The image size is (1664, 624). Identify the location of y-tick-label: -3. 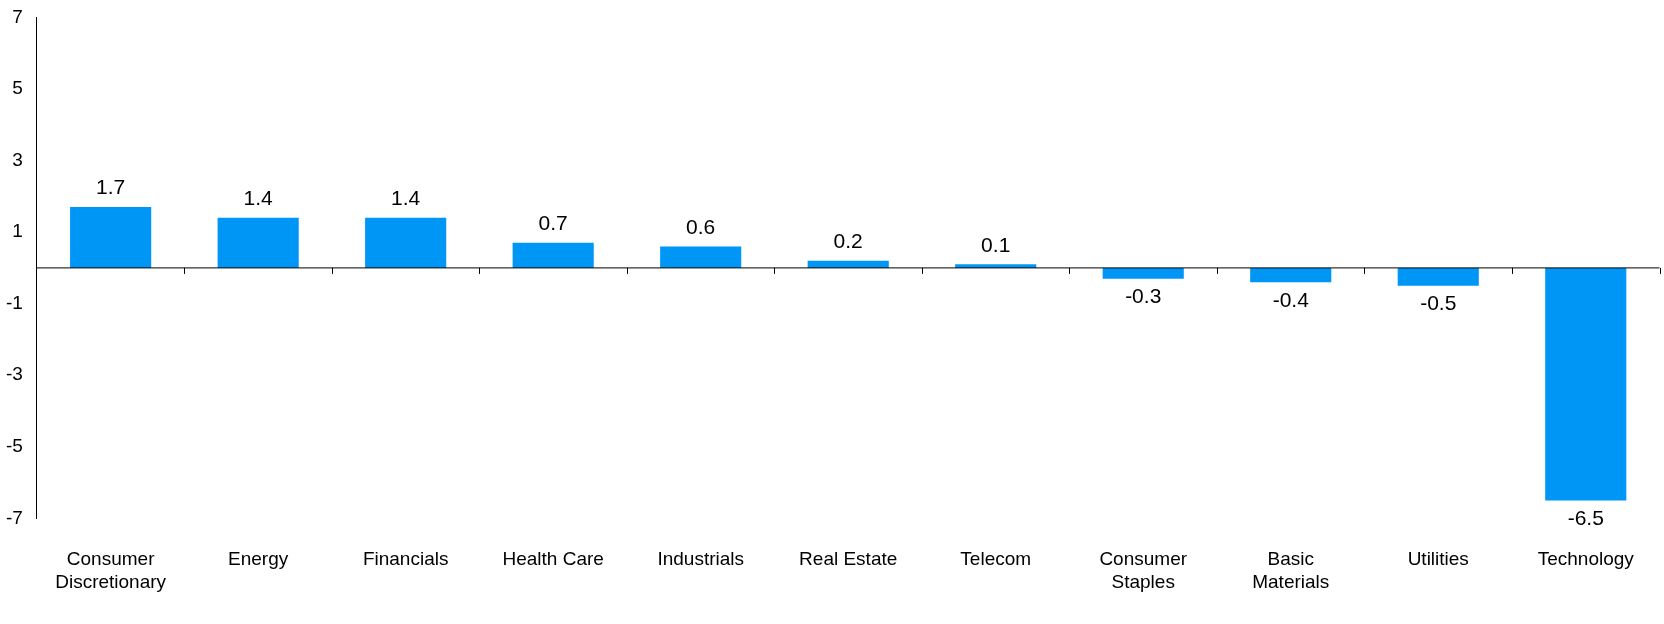
(14, 374).